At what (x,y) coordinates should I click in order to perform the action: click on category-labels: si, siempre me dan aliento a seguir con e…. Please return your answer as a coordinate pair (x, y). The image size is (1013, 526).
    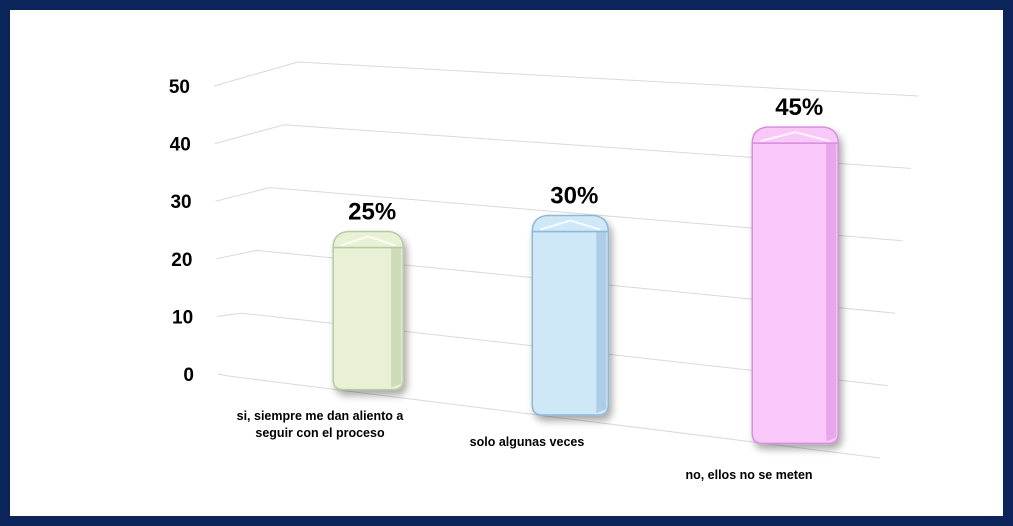
    Looking at the image, I should click on (525, 445).